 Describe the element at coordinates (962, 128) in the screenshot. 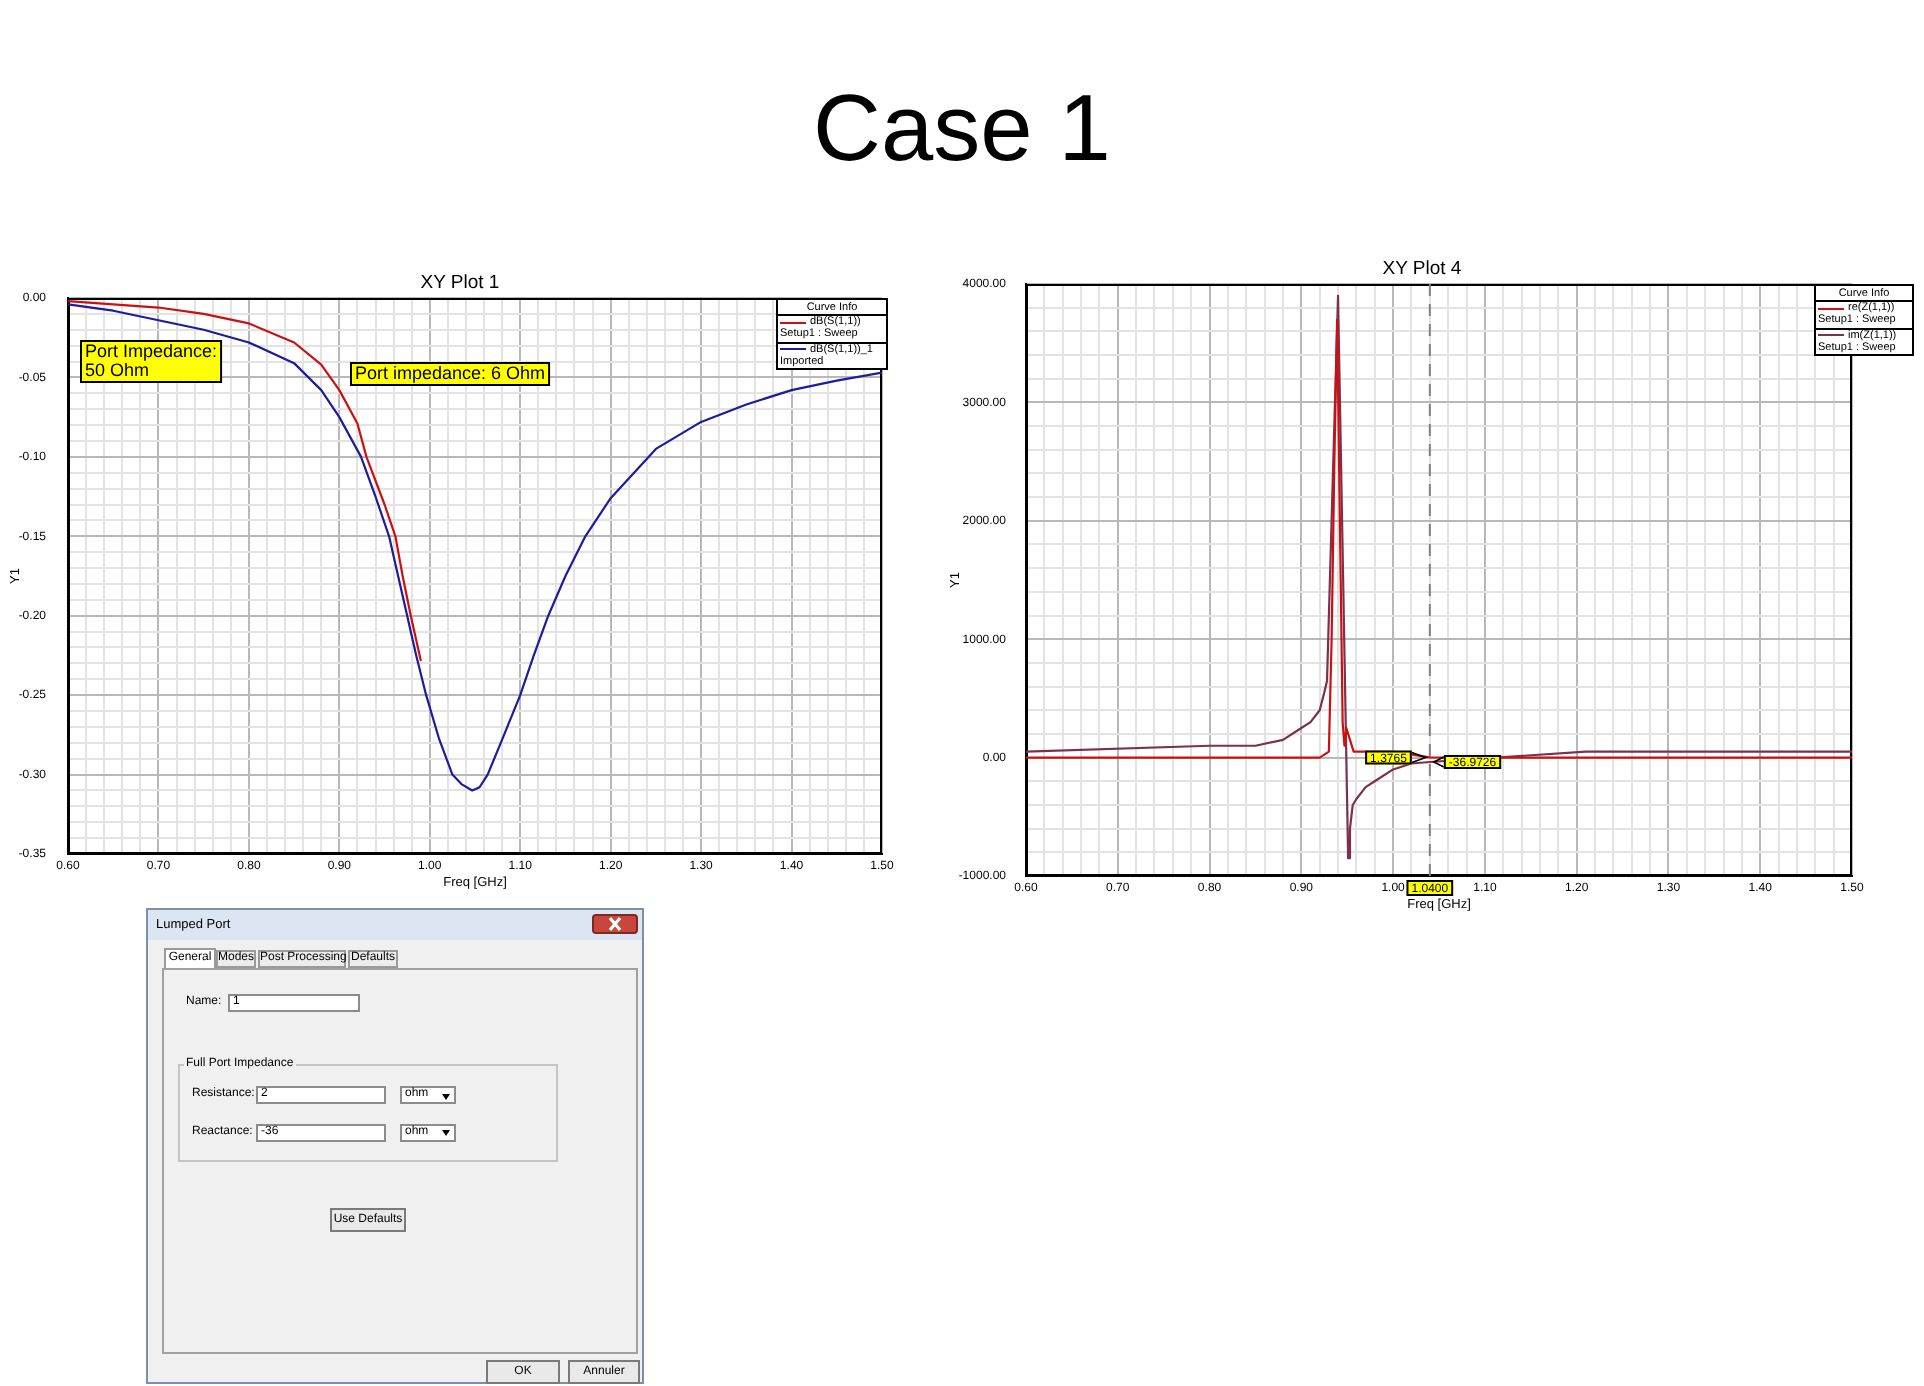

I see `text: Case 1` at that location.